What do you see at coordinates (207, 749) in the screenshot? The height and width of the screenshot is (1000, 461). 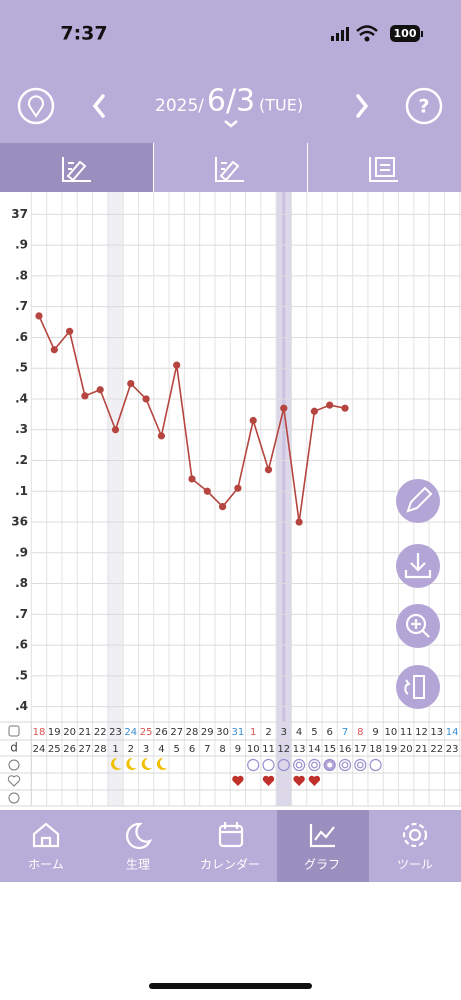 I see `cycle-day-label: 7` at bounding box center [207, 749].